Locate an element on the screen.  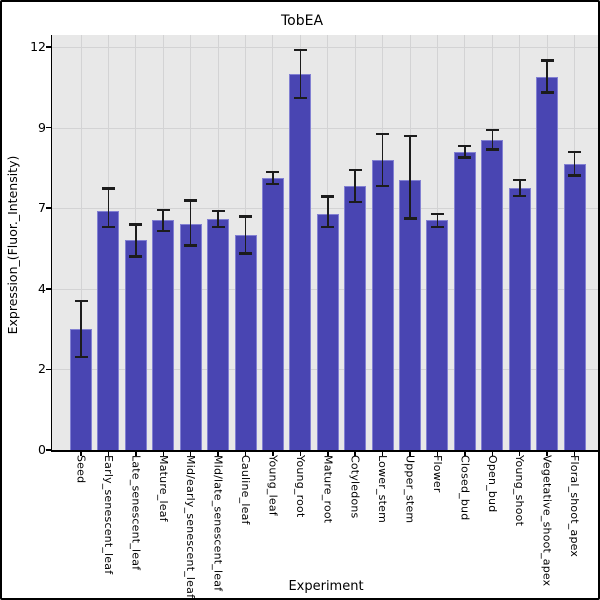
x-tick-label: Mid/early_senescent_leaf is located at coordinates (191, 527).